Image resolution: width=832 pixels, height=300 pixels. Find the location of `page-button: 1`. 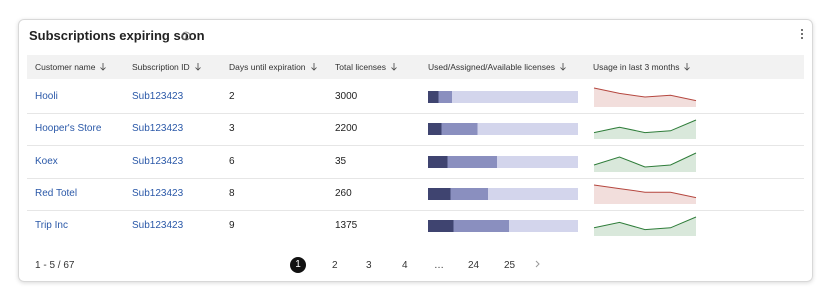

page-button: 1 is located at coordinates (298, 265).